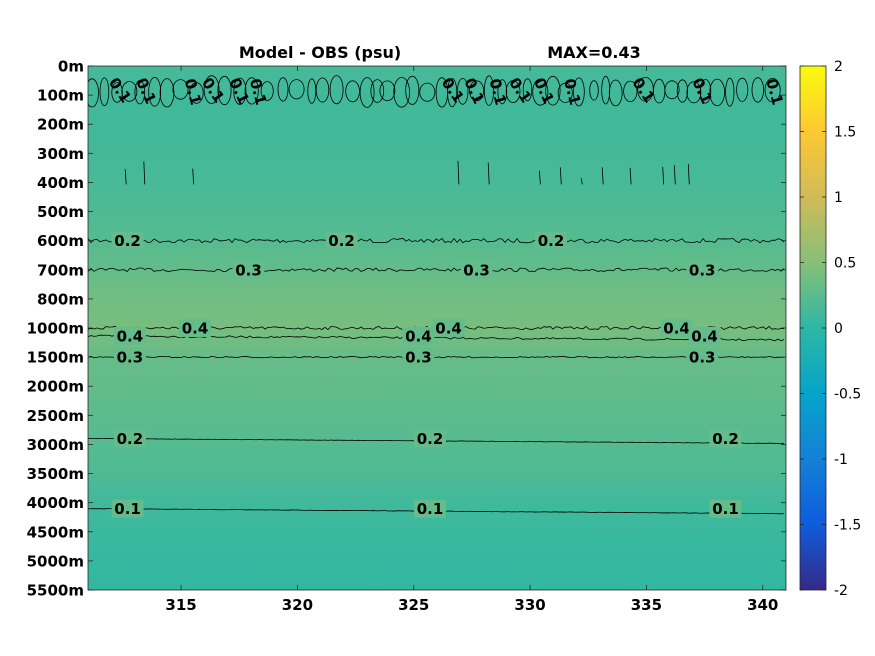  I want to click on colorbar-tick-label: 0, so click(838, 329).